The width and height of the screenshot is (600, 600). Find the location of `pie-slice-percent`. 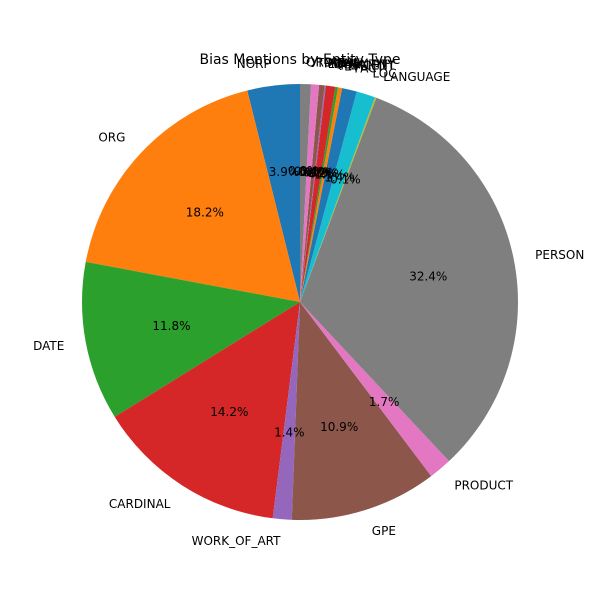

pie-slice-percent is located at coordinates (319, 194).